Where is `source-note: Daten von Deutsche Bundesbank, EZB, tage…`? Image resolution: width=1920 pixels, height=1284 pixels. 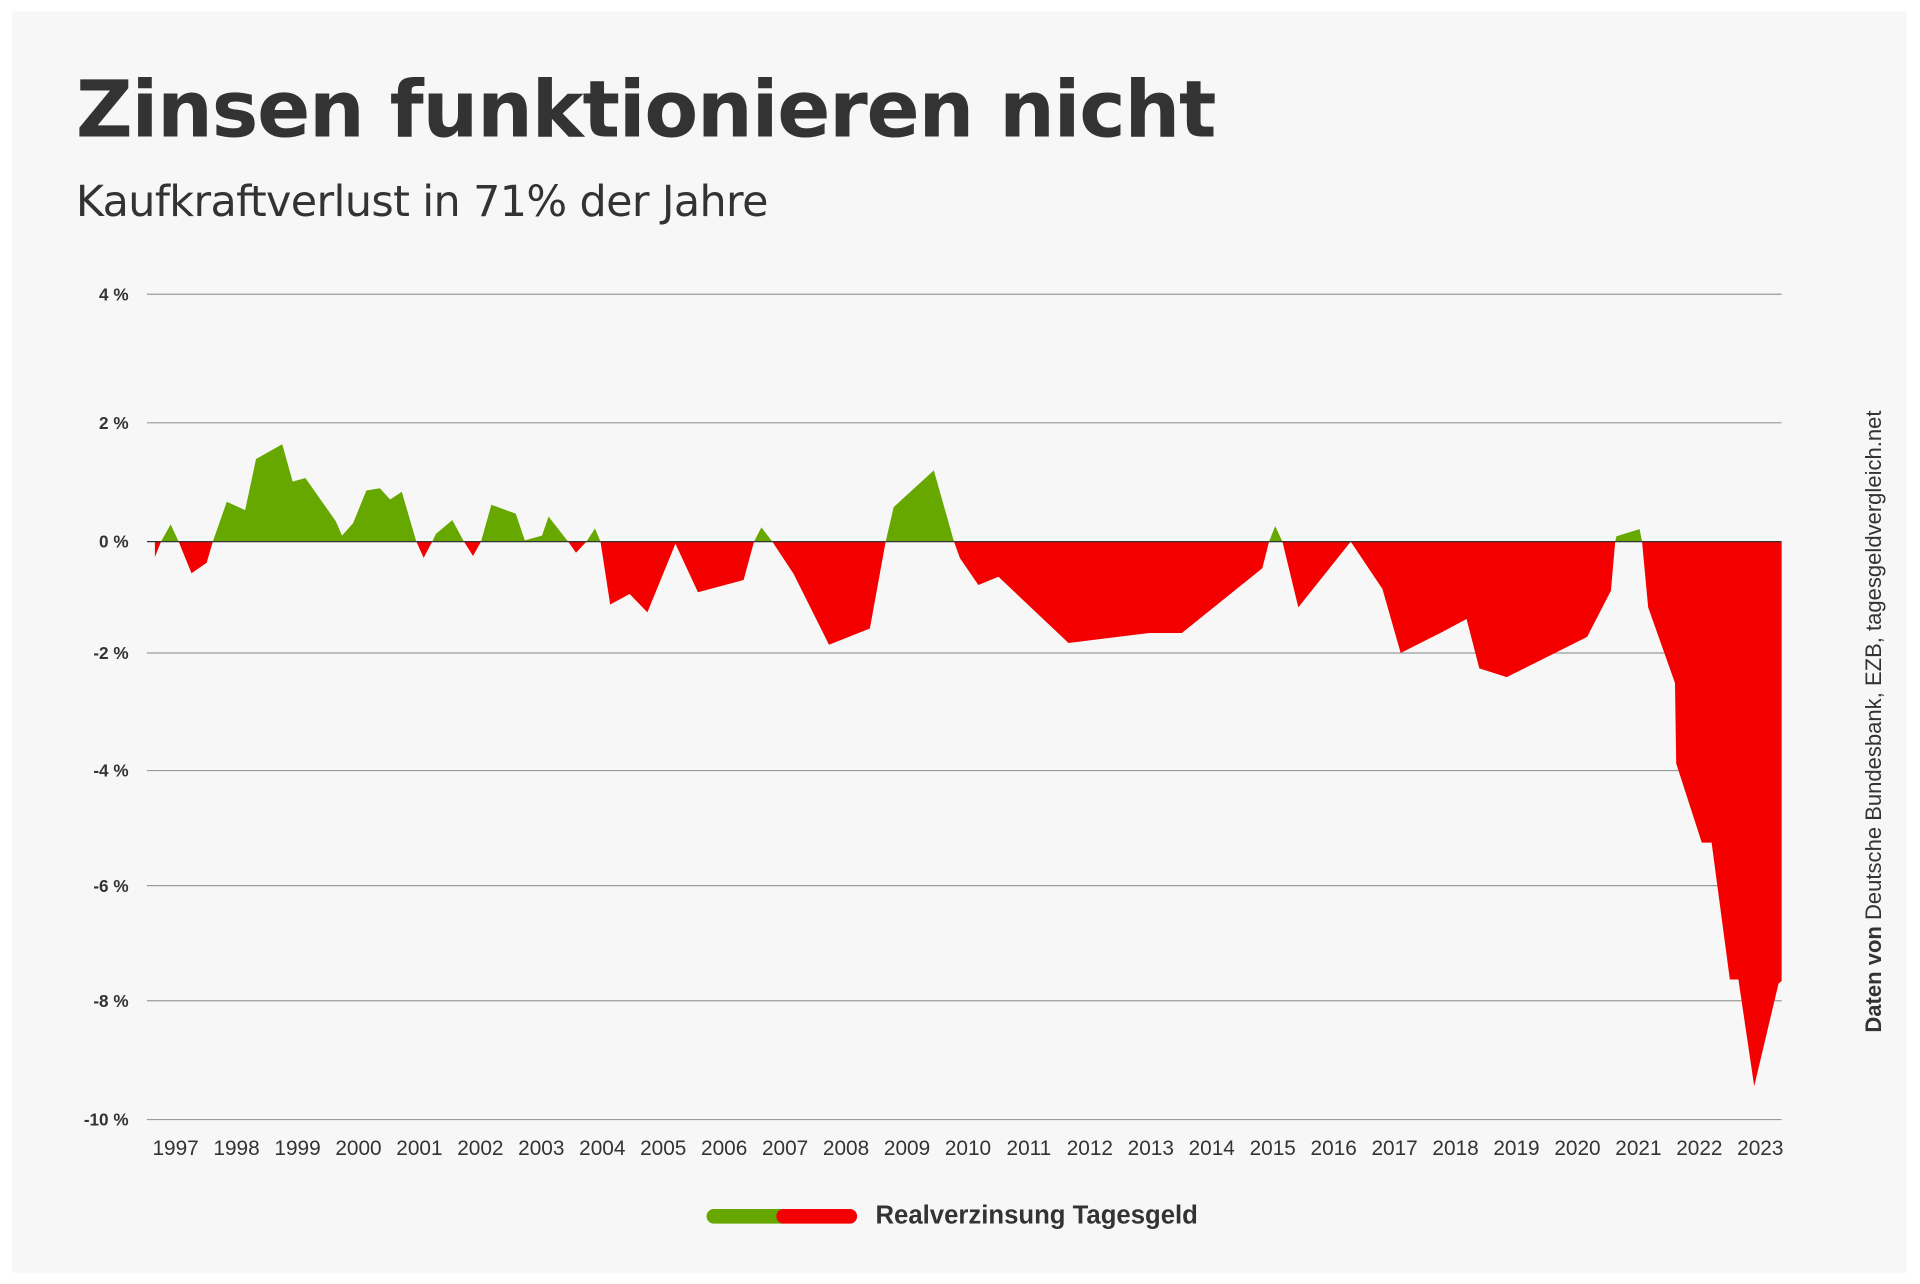 source-note: Daten von Deutsche Bundesbank, EZB, tage… is located at coordinates (1873, 722).